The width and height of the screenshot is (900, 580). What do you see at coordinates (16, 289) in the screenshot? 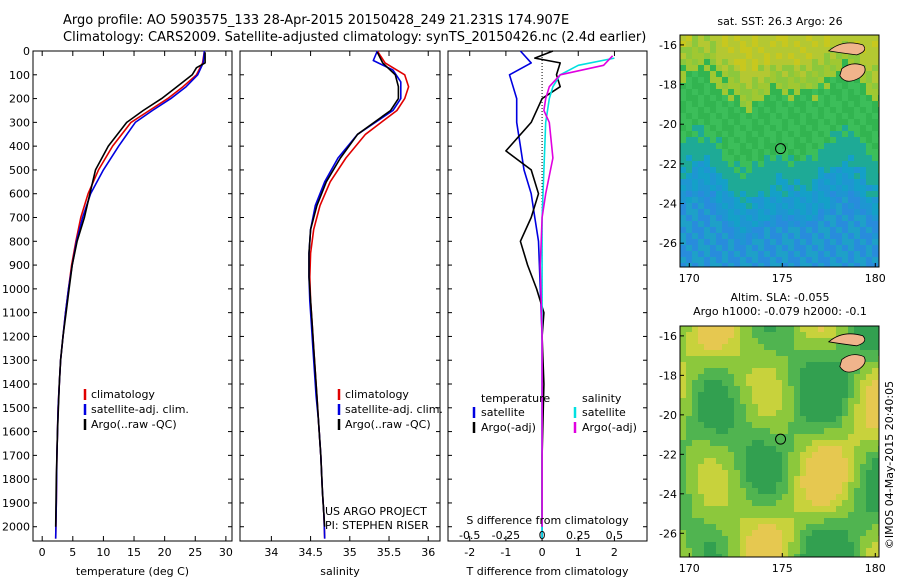
I see `y-tick-label: 1000` at bounding box center [16, 289].